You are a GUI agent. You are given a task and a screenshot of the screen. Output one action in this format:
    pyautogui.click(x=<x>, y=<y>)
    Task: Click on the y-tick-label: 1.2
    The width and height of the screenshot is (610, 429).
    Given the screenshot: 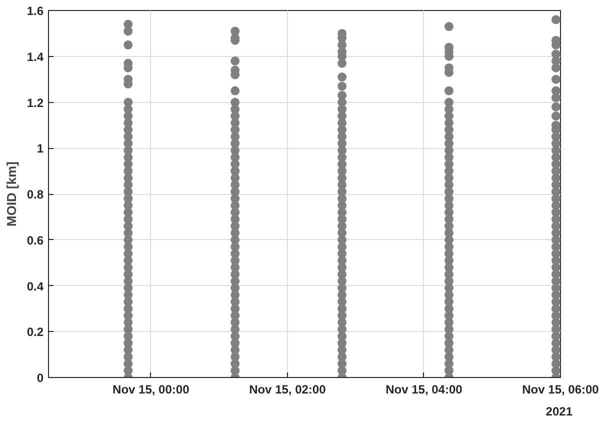 What is the action you would take?
    pyautogui.click(x=35, y=103)
    